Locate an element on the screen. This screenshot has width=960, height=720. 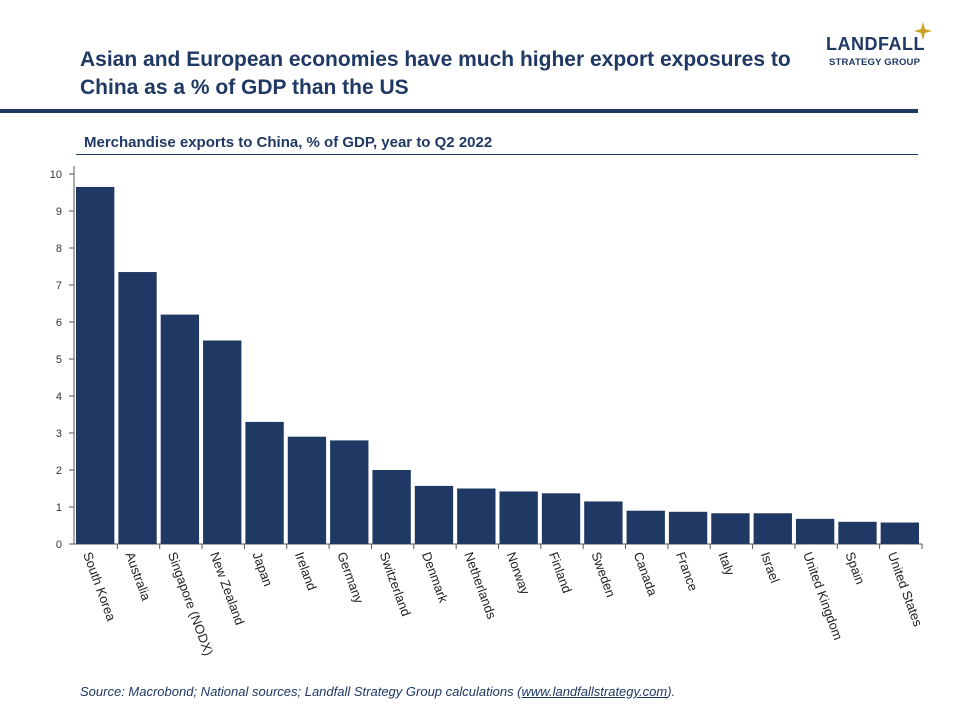
chart-title-divider is located at coordinates (497, 154).